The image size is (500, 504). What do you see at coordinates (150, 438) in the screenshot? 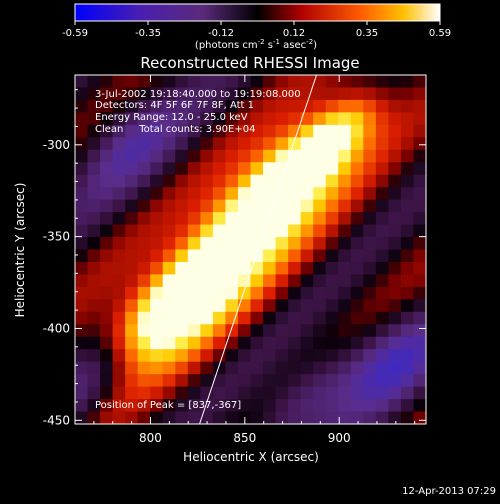
I see `x-tick-label: 800` at bounding box center [150, 438].